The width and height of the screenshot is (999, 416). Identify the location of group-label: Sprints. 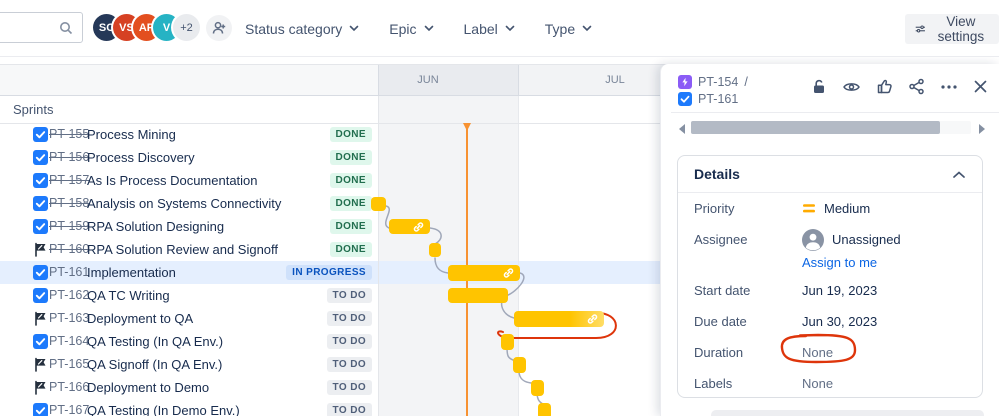
(33, 109).